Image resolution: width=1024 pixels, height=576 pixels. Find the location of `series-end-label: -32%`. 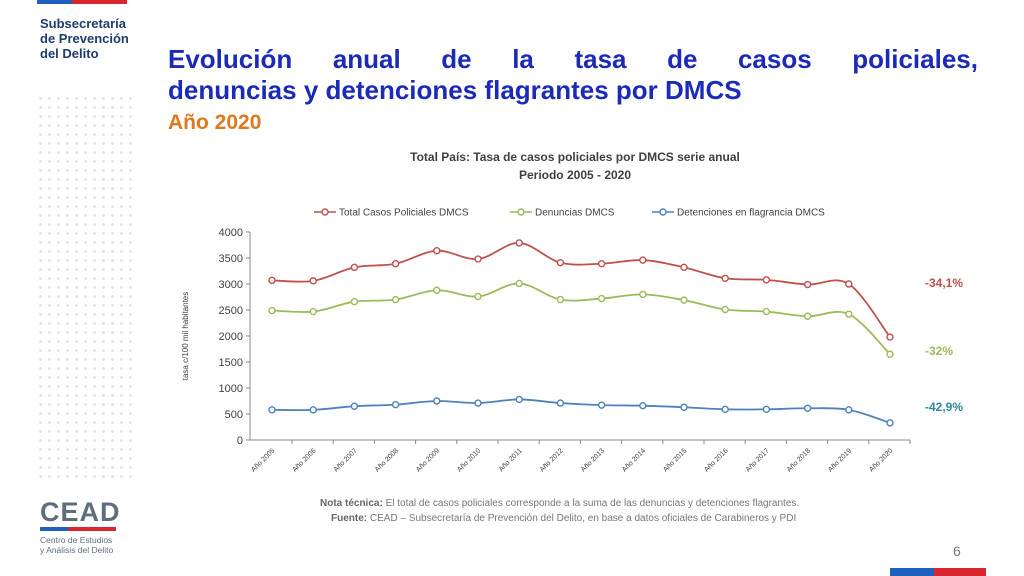

series-end-label: -32% is located at coordinates (939, 351).